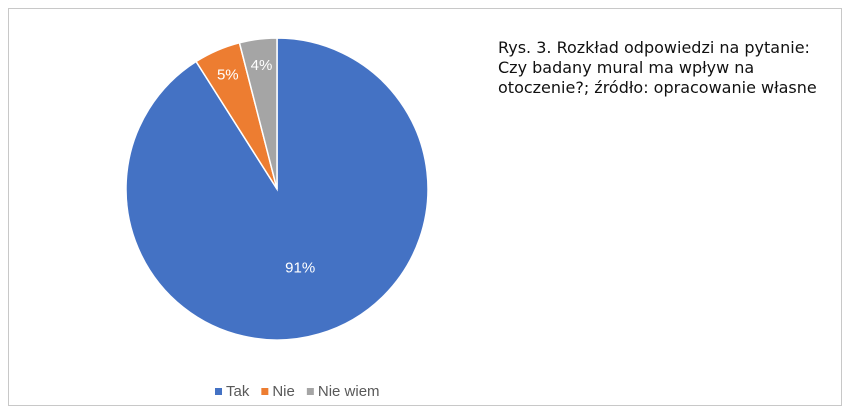 Image resolution: width=850 pixels, height=413 pixels. Describe the element at coordinates (228, 74) in the screenshot. I see `data-label: 5%` at that location.